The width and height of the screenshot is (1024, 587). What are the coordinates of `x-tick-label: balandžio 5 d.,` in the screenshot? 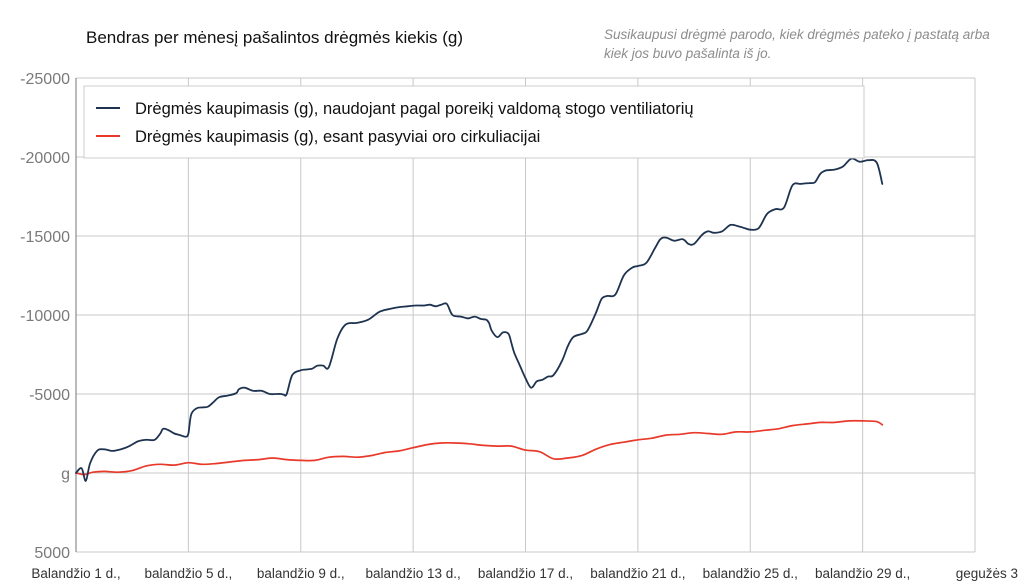 It's located at (188, 573).